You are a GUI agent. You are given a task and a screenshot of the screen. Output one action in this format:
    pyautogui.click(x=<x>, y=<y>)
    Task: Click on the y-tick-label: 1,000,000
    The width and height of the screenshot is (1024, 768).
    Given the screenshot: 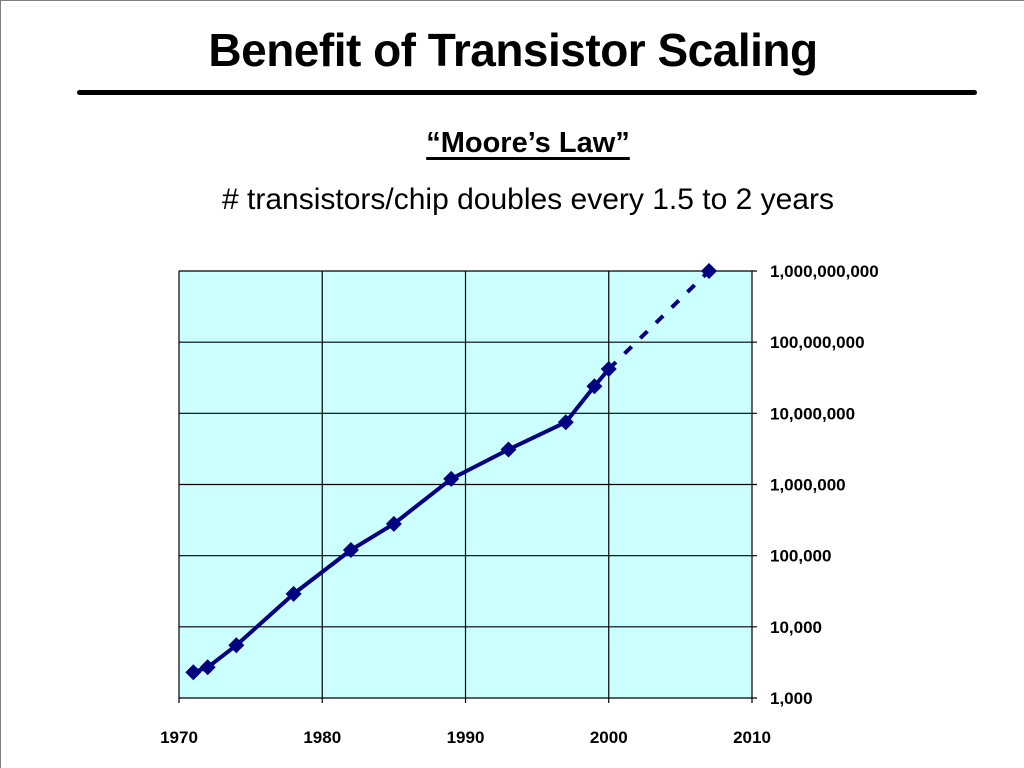 What is the action you would take?
    pyautogui.click(x=808, y=485)
    